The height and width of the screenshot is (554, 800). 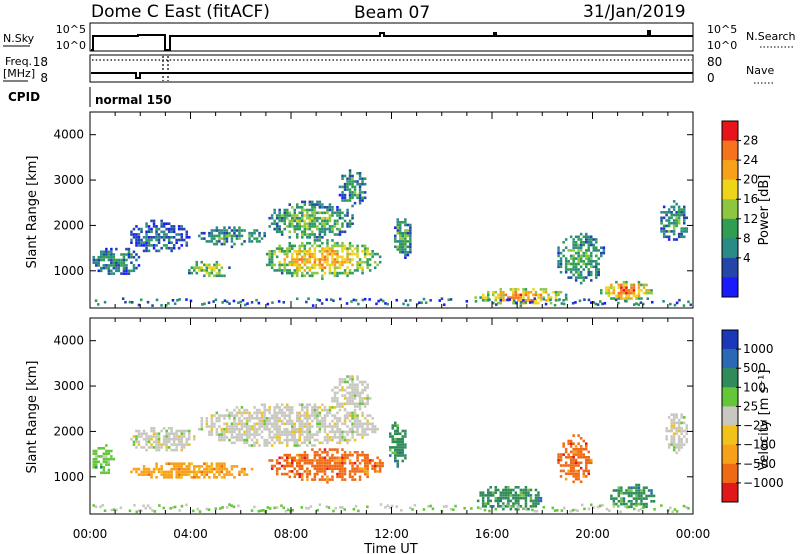 What do you see at coordinates (661, 505) in the screenshot?
I see `velocity-speckle-cell` at bounding box center [661, 505].